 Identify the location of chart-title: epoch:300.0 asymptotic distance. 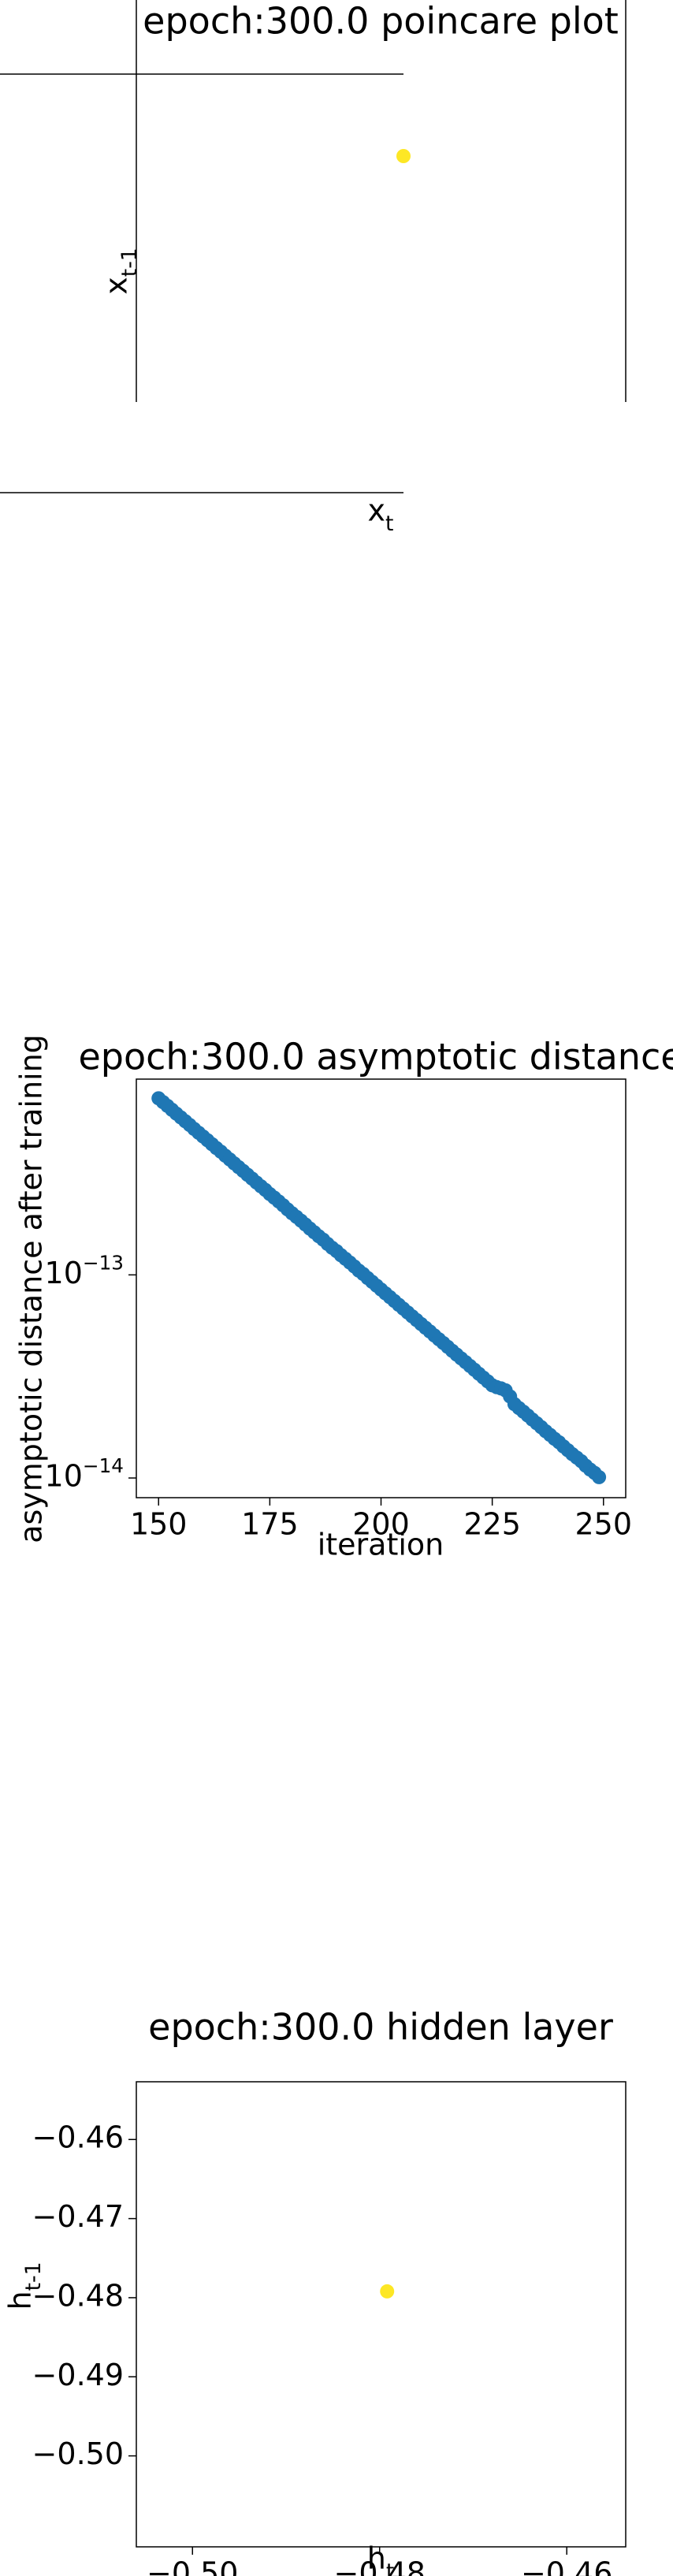
(375, 1057).